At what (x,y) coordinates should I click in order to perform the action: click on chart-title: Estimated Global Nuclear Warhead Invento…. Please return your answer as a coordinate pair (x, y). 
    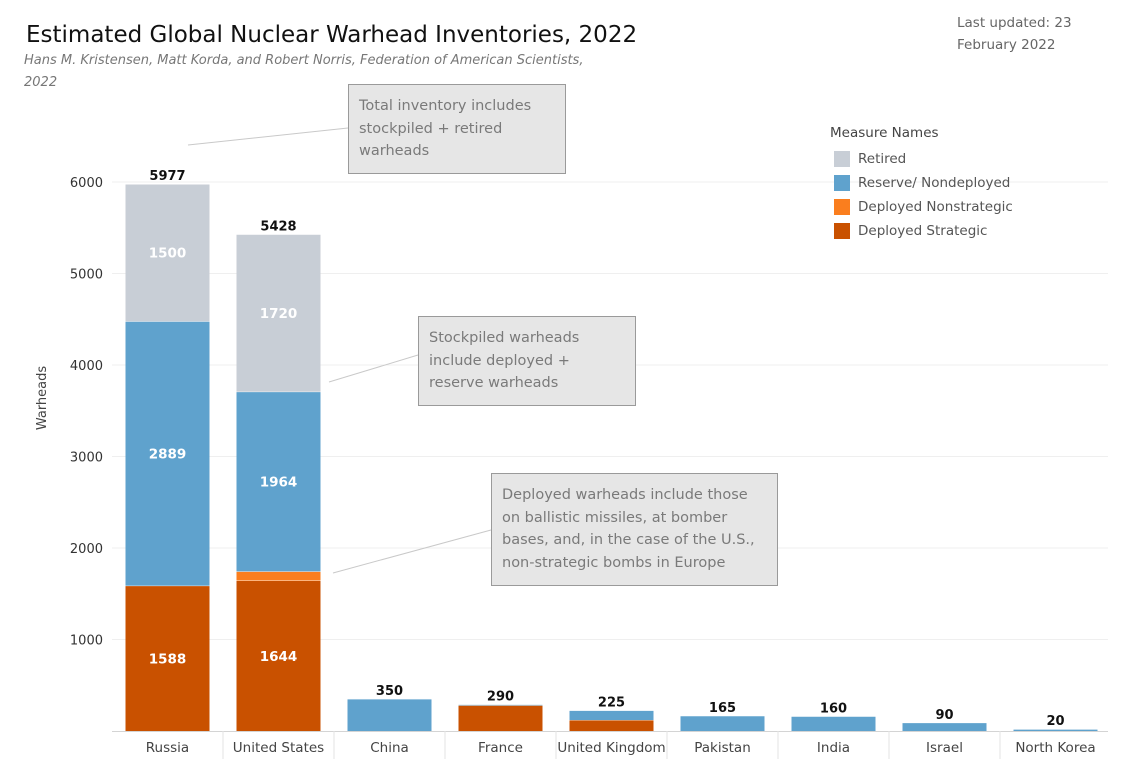
    Looking at the image, I should click on (332, 35).